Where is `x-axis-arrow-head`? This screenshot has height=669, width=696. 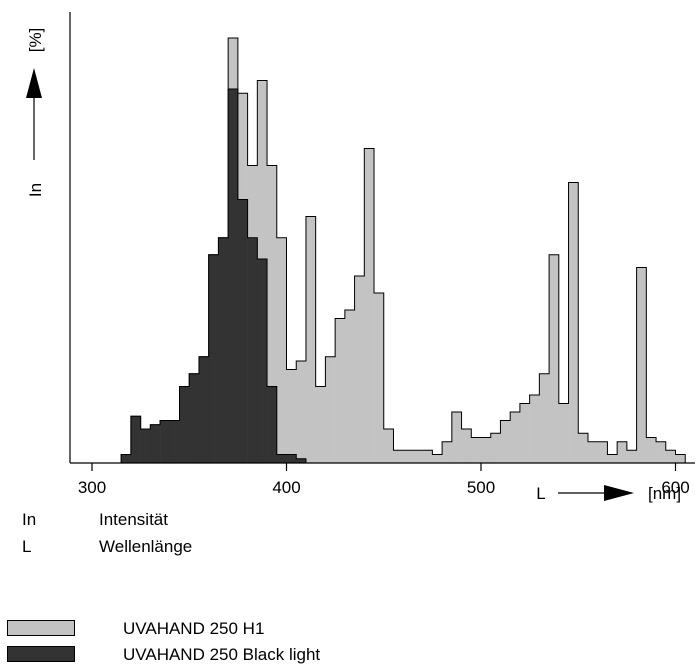 x-axis-arrow-head is located at coordinates (619, 493).